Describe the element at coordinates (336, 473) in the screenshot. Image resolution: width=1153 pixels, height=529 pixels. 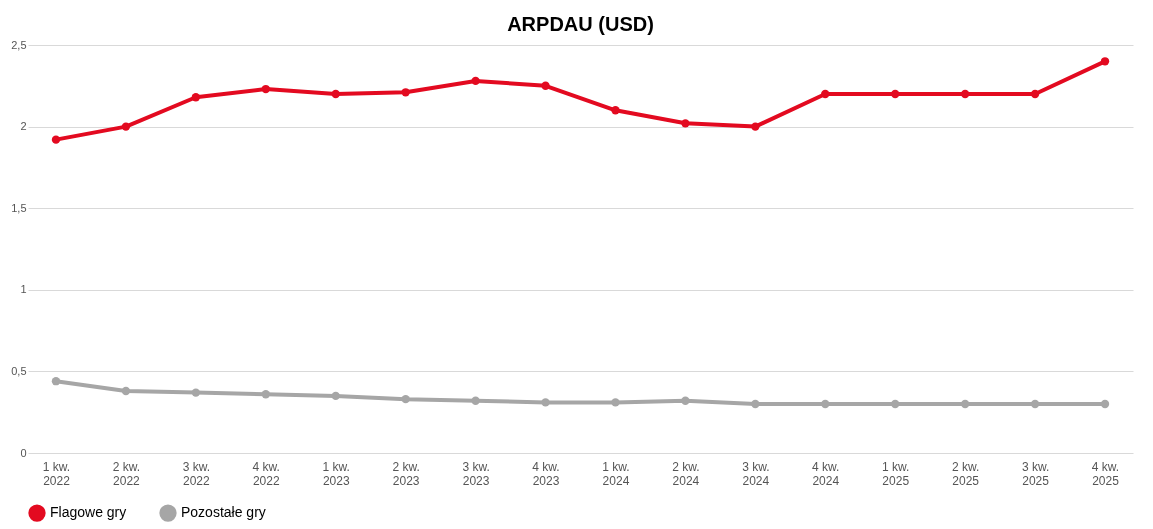
I see `x-tick-label: 1 kw. 2023` at that location.